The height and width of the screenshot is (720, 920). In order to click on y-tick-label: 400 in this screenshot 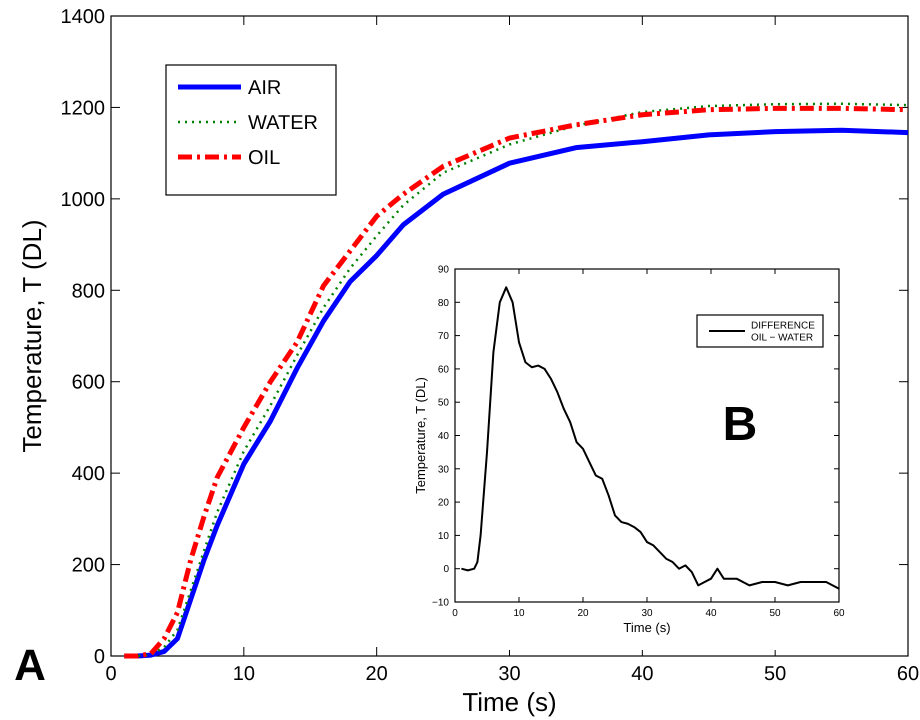, I will do `click(88, 474)`.